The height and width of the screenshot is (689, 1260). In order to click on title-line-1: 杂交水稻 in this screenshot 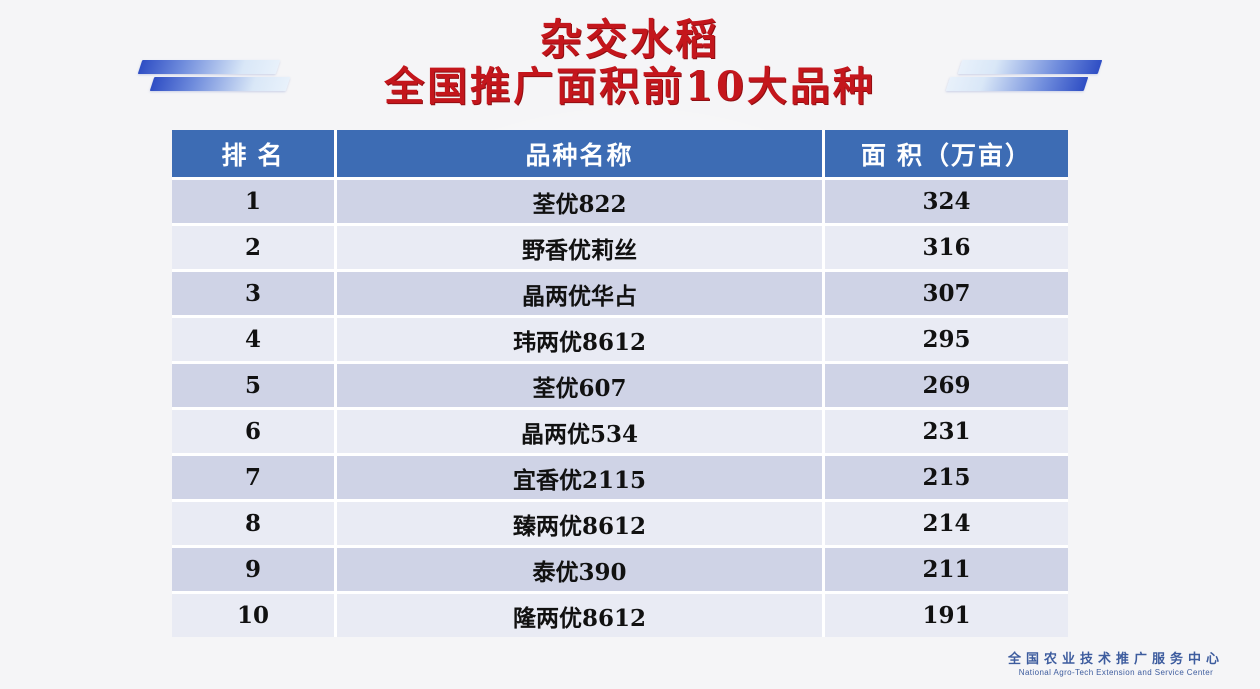, I will do `click(629, 39)`.